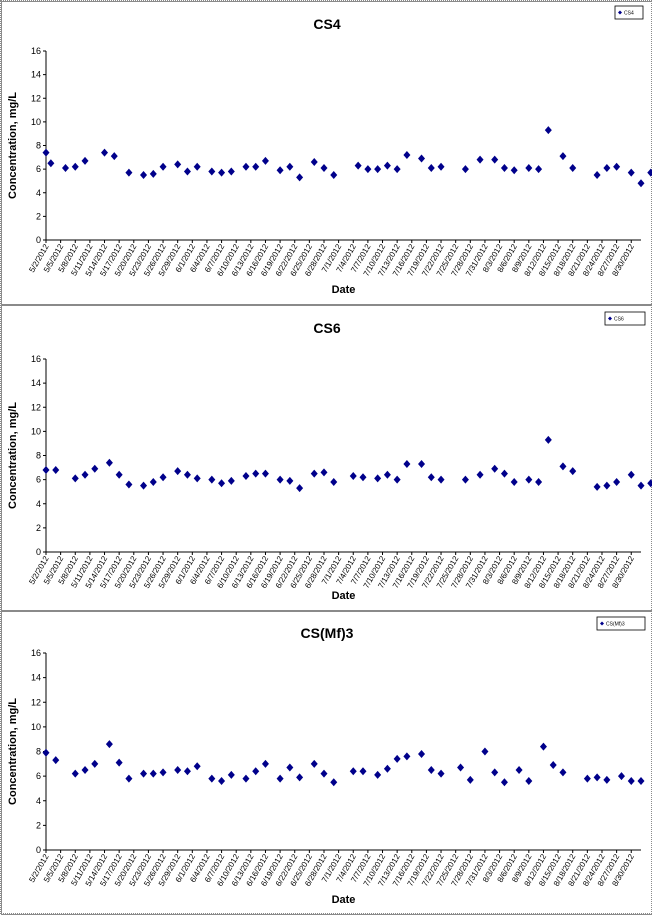 The width and height of the screenshot is (652, 915). I want to click on chart-title: CS6, so click(326, 328).